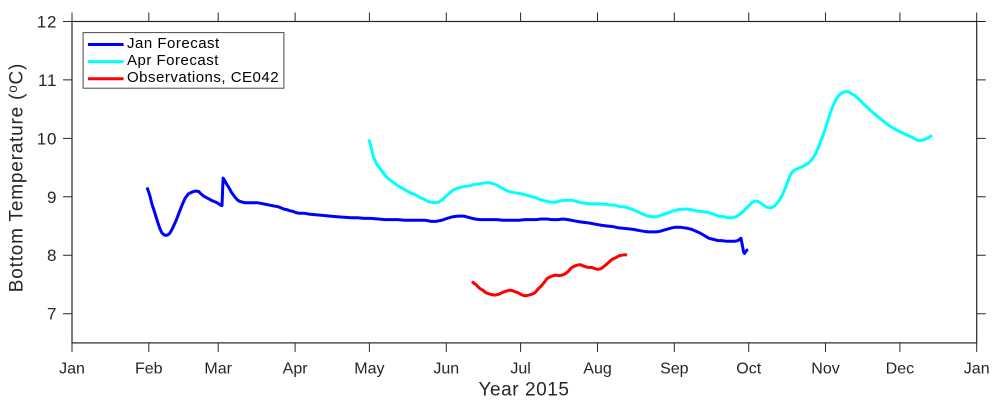 This screenshot has height=409, width=1000. What do you see at coordinates (900, 369) in the screenshot?
I see `svg-text: Dec` at bounding box center [900, 369].